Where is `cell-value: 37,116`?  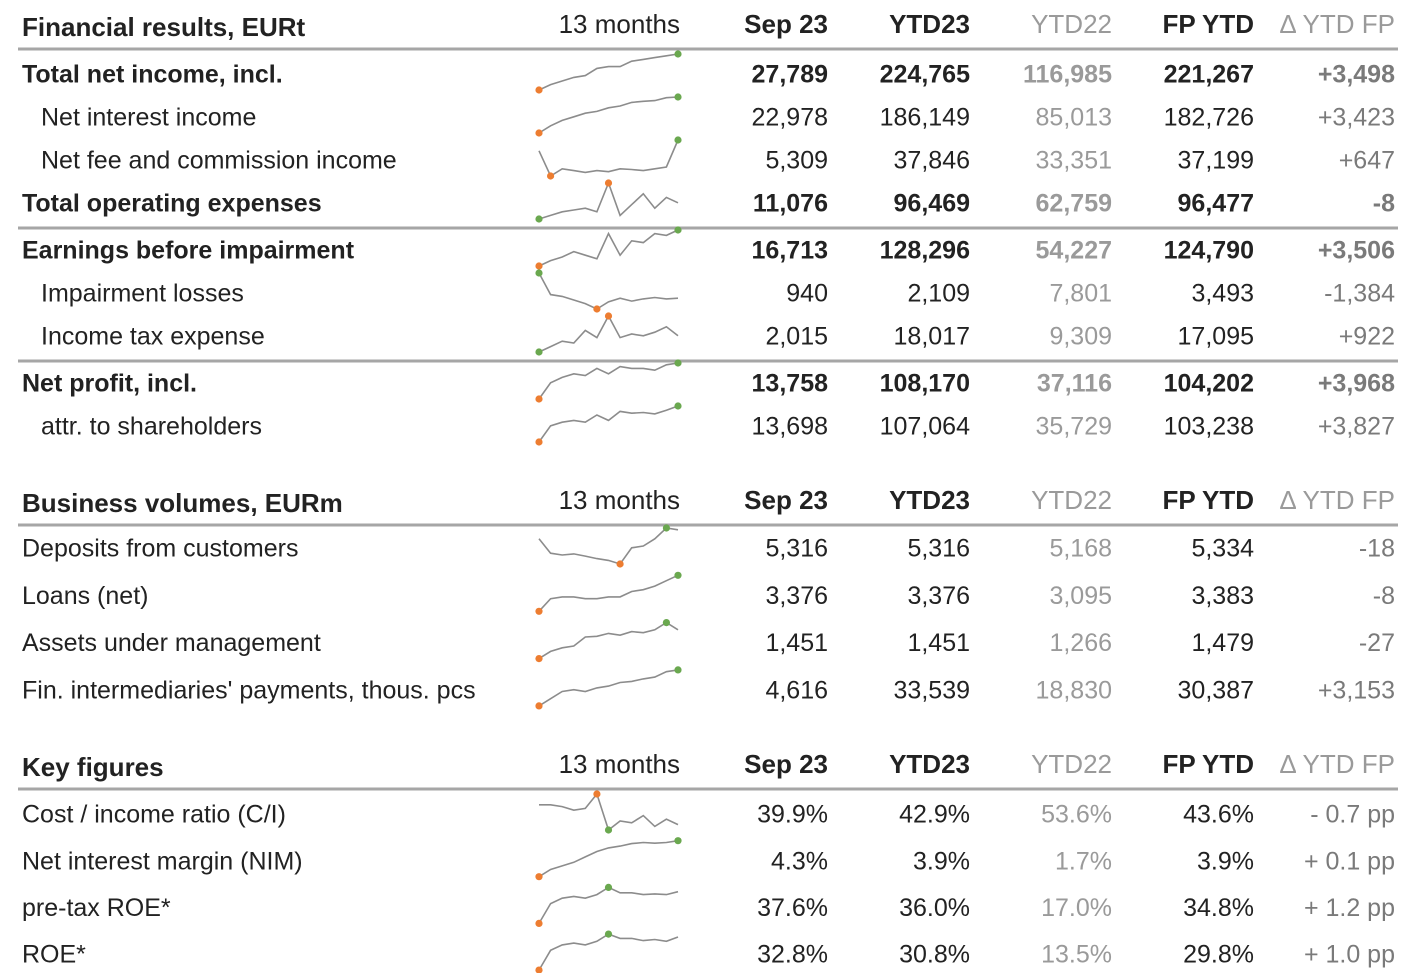 cell-value: 37,116 is located at coordinates (1074, 384).